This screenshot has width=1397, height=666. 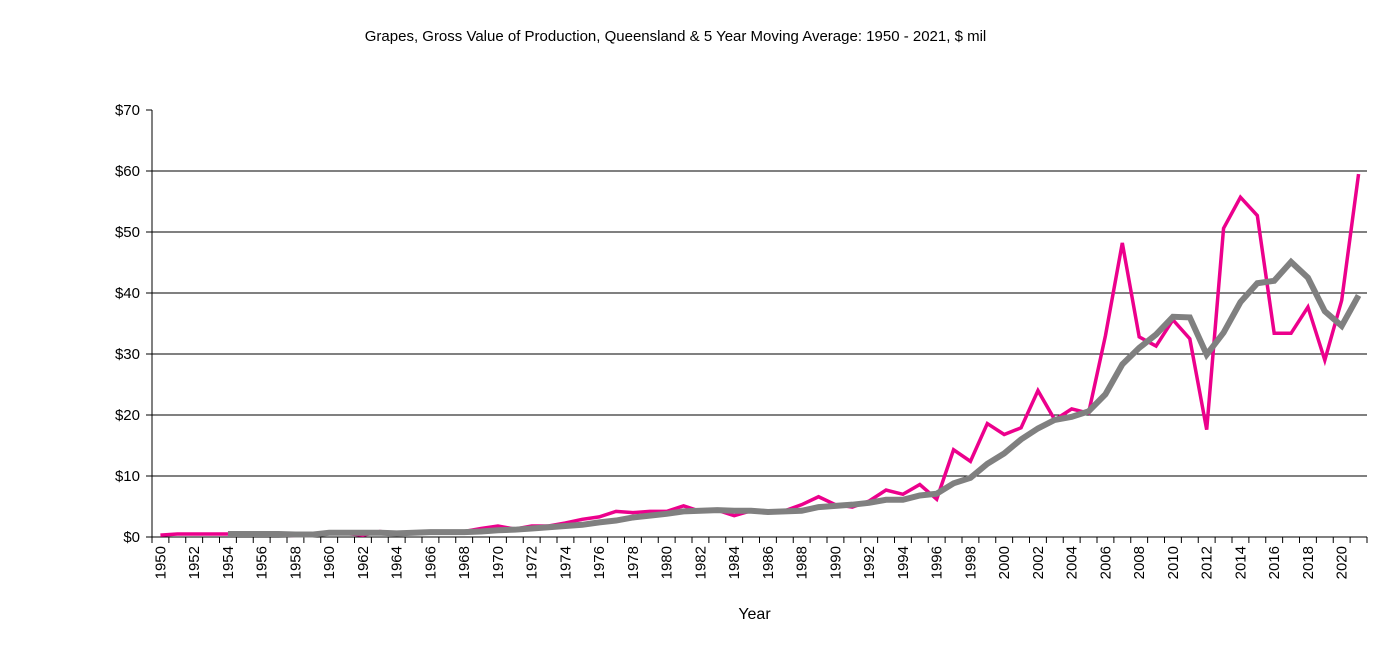 What do you see at coordinates (1105, 562) in the screenshot?
I see `x-tick-label: 2006` at bounding box center [1105, 562].